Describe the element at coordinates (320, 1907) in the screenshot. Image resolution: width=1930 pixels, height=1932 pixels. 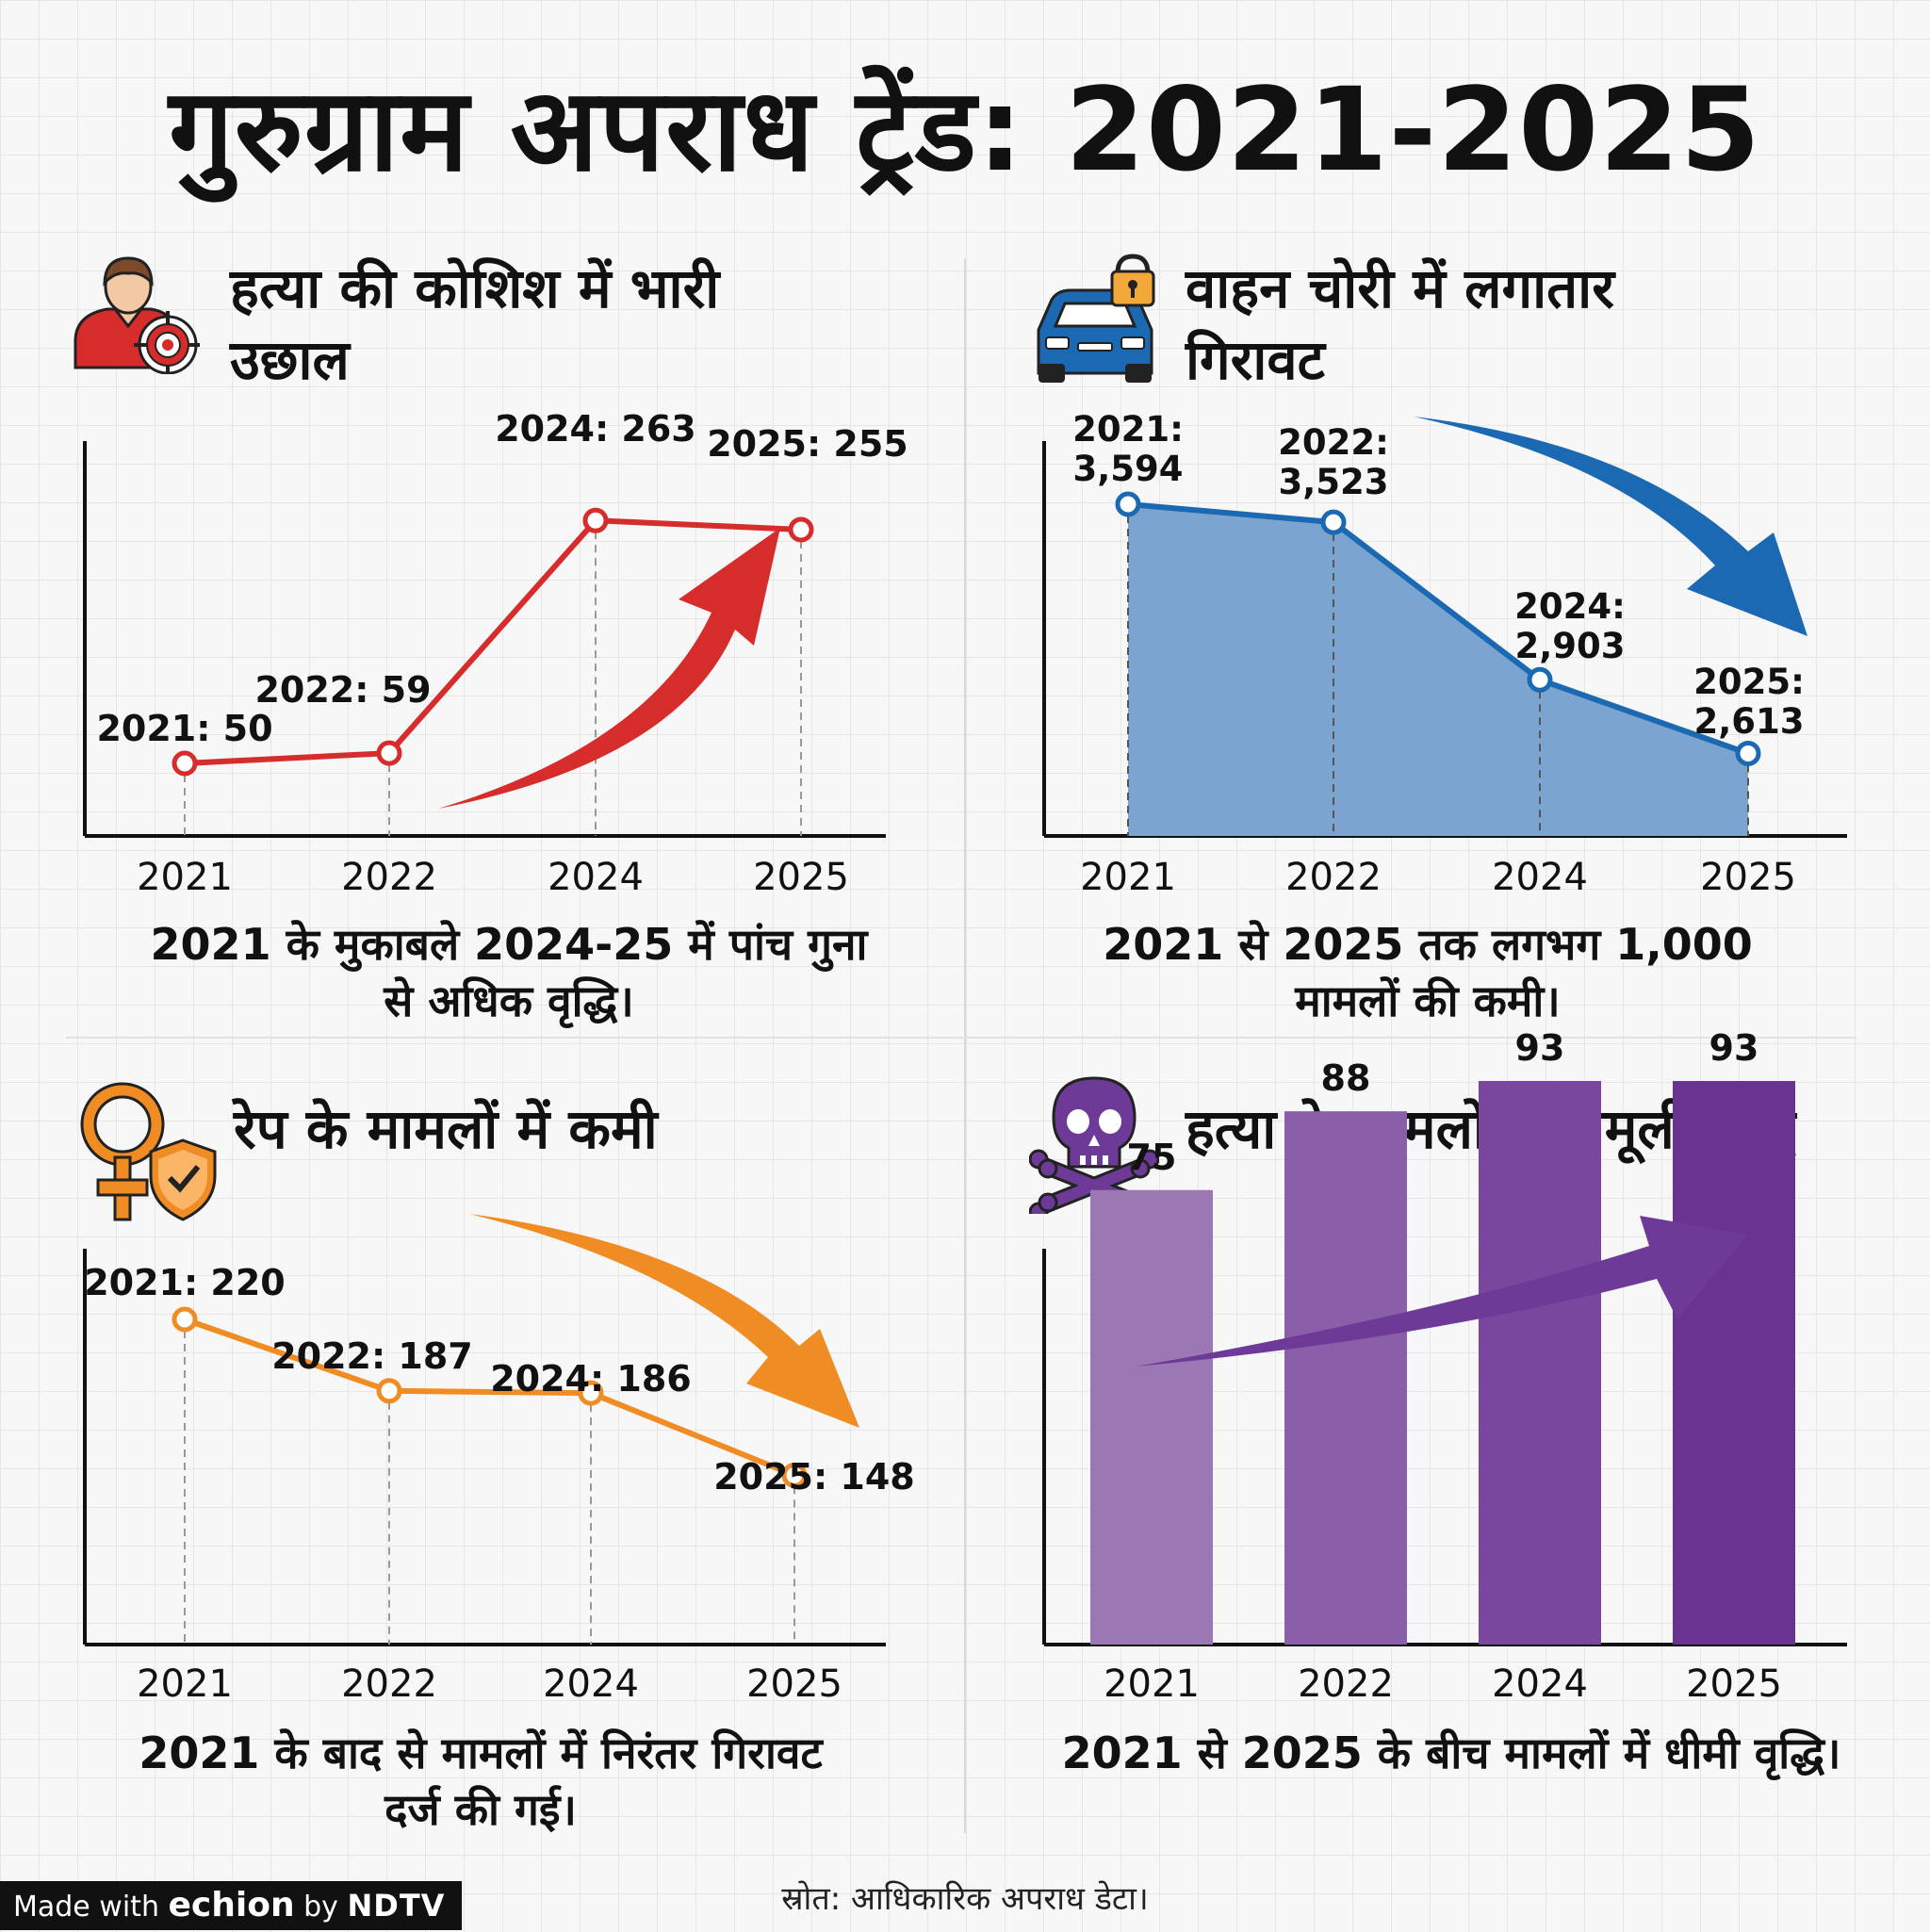
I see `badge-by: by` at that location.